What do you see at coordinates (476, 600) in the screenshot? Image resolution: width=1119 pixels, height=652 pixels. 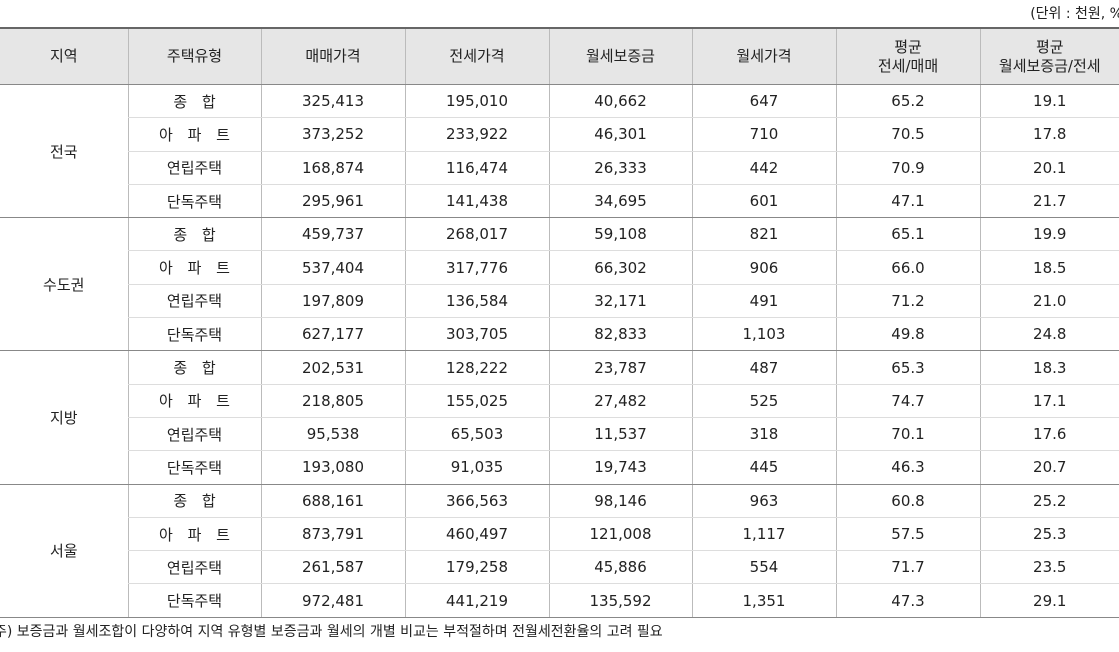 I see `value-cell: 441,219` at bounding box center [476, 600].